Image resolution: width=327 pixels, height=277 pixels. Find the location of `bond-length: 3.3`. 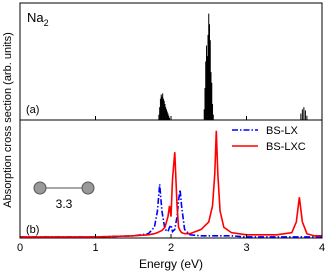

bond-length: 3.3 is located at coordinates (64, 204).